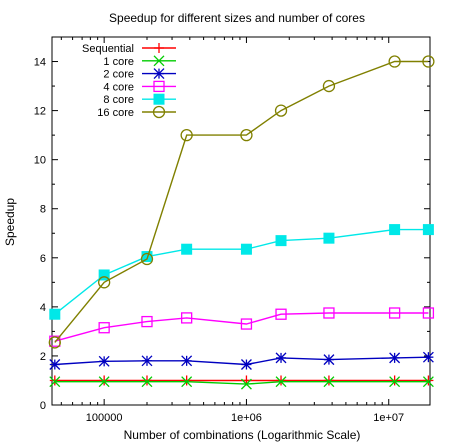 The width and height of the screenshot is (474, 442). I want to click on y-tick-label: 2, so click(43, 357).